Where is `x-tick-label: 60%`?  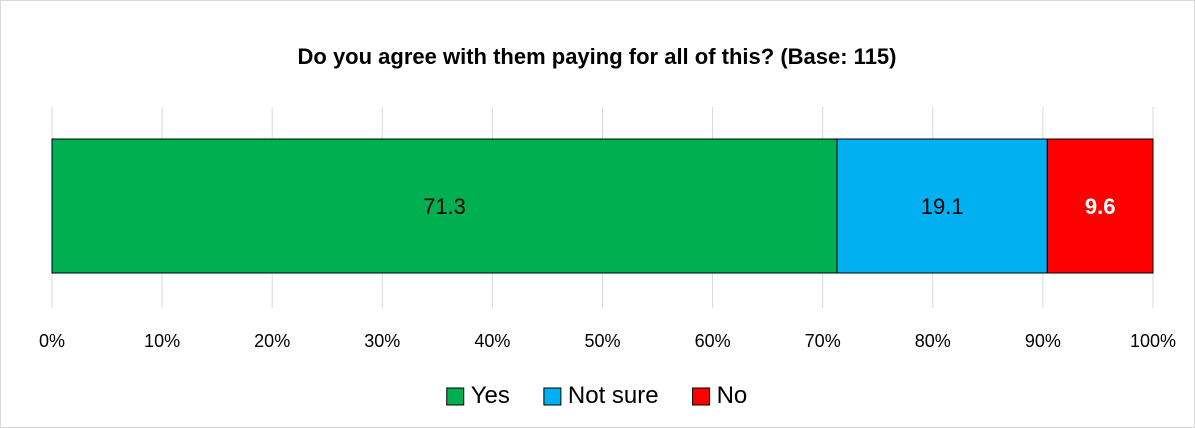
x-tick-label: 60% is located at coordinates (713, 341).